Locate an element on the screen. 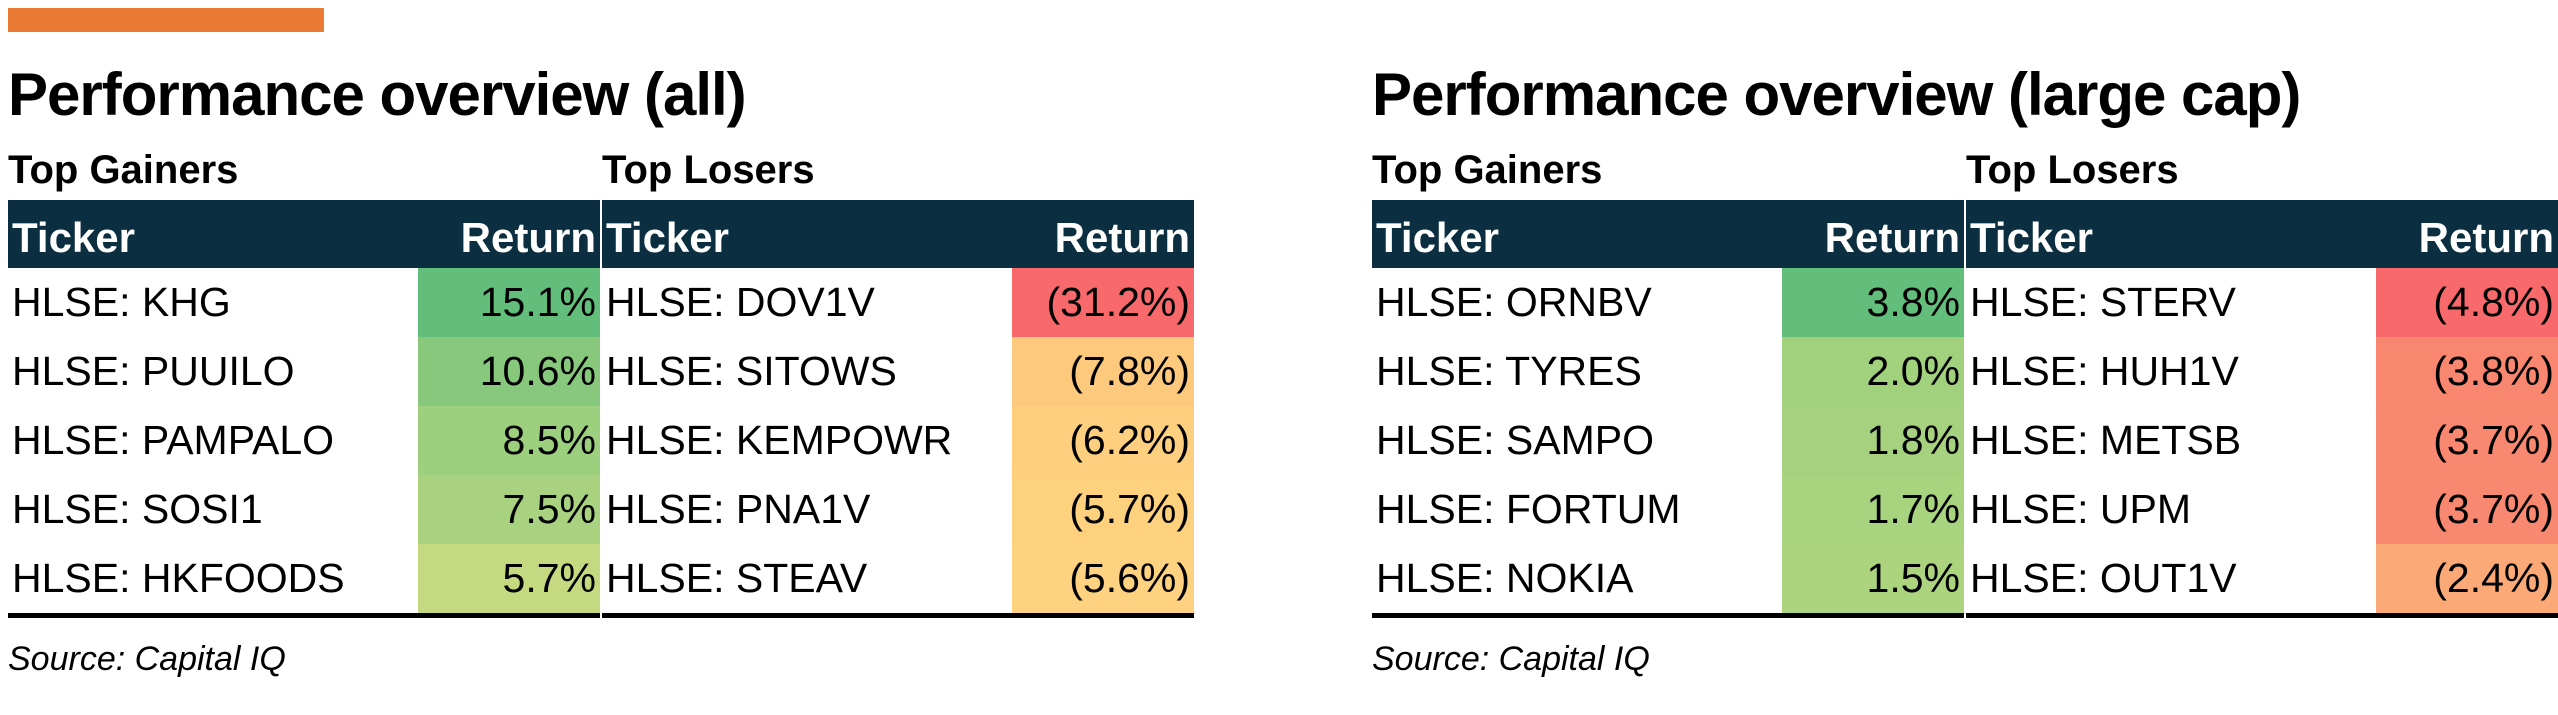 The image size is (2558, 715). ticker-cell: HLSE: PAMPALO is located at coordinates (173, 440).